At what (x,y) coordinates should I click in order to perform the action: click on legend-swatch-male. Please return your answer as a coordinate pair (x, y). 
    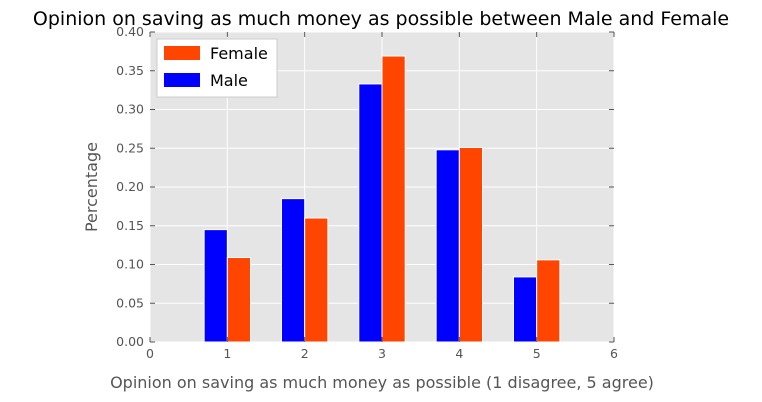
    Looking at the image, I should click on (182, 80).